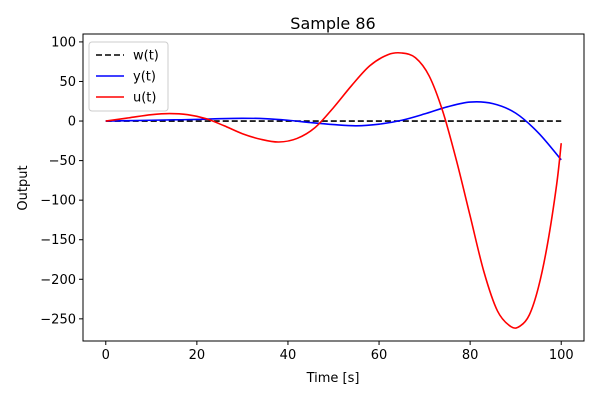 The image size is (600, 400). Describe the element at coordinates (146, 56) in the screenshot. I see `legend-label-0: w(t)` at that location.